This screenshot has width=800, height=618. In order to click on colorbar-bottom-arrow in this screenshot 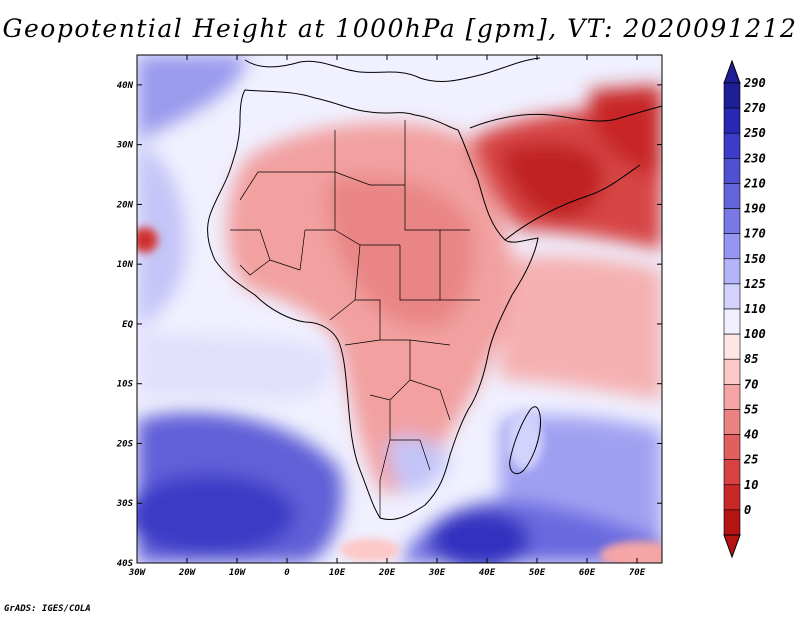, I will do `click(732, 546)`.